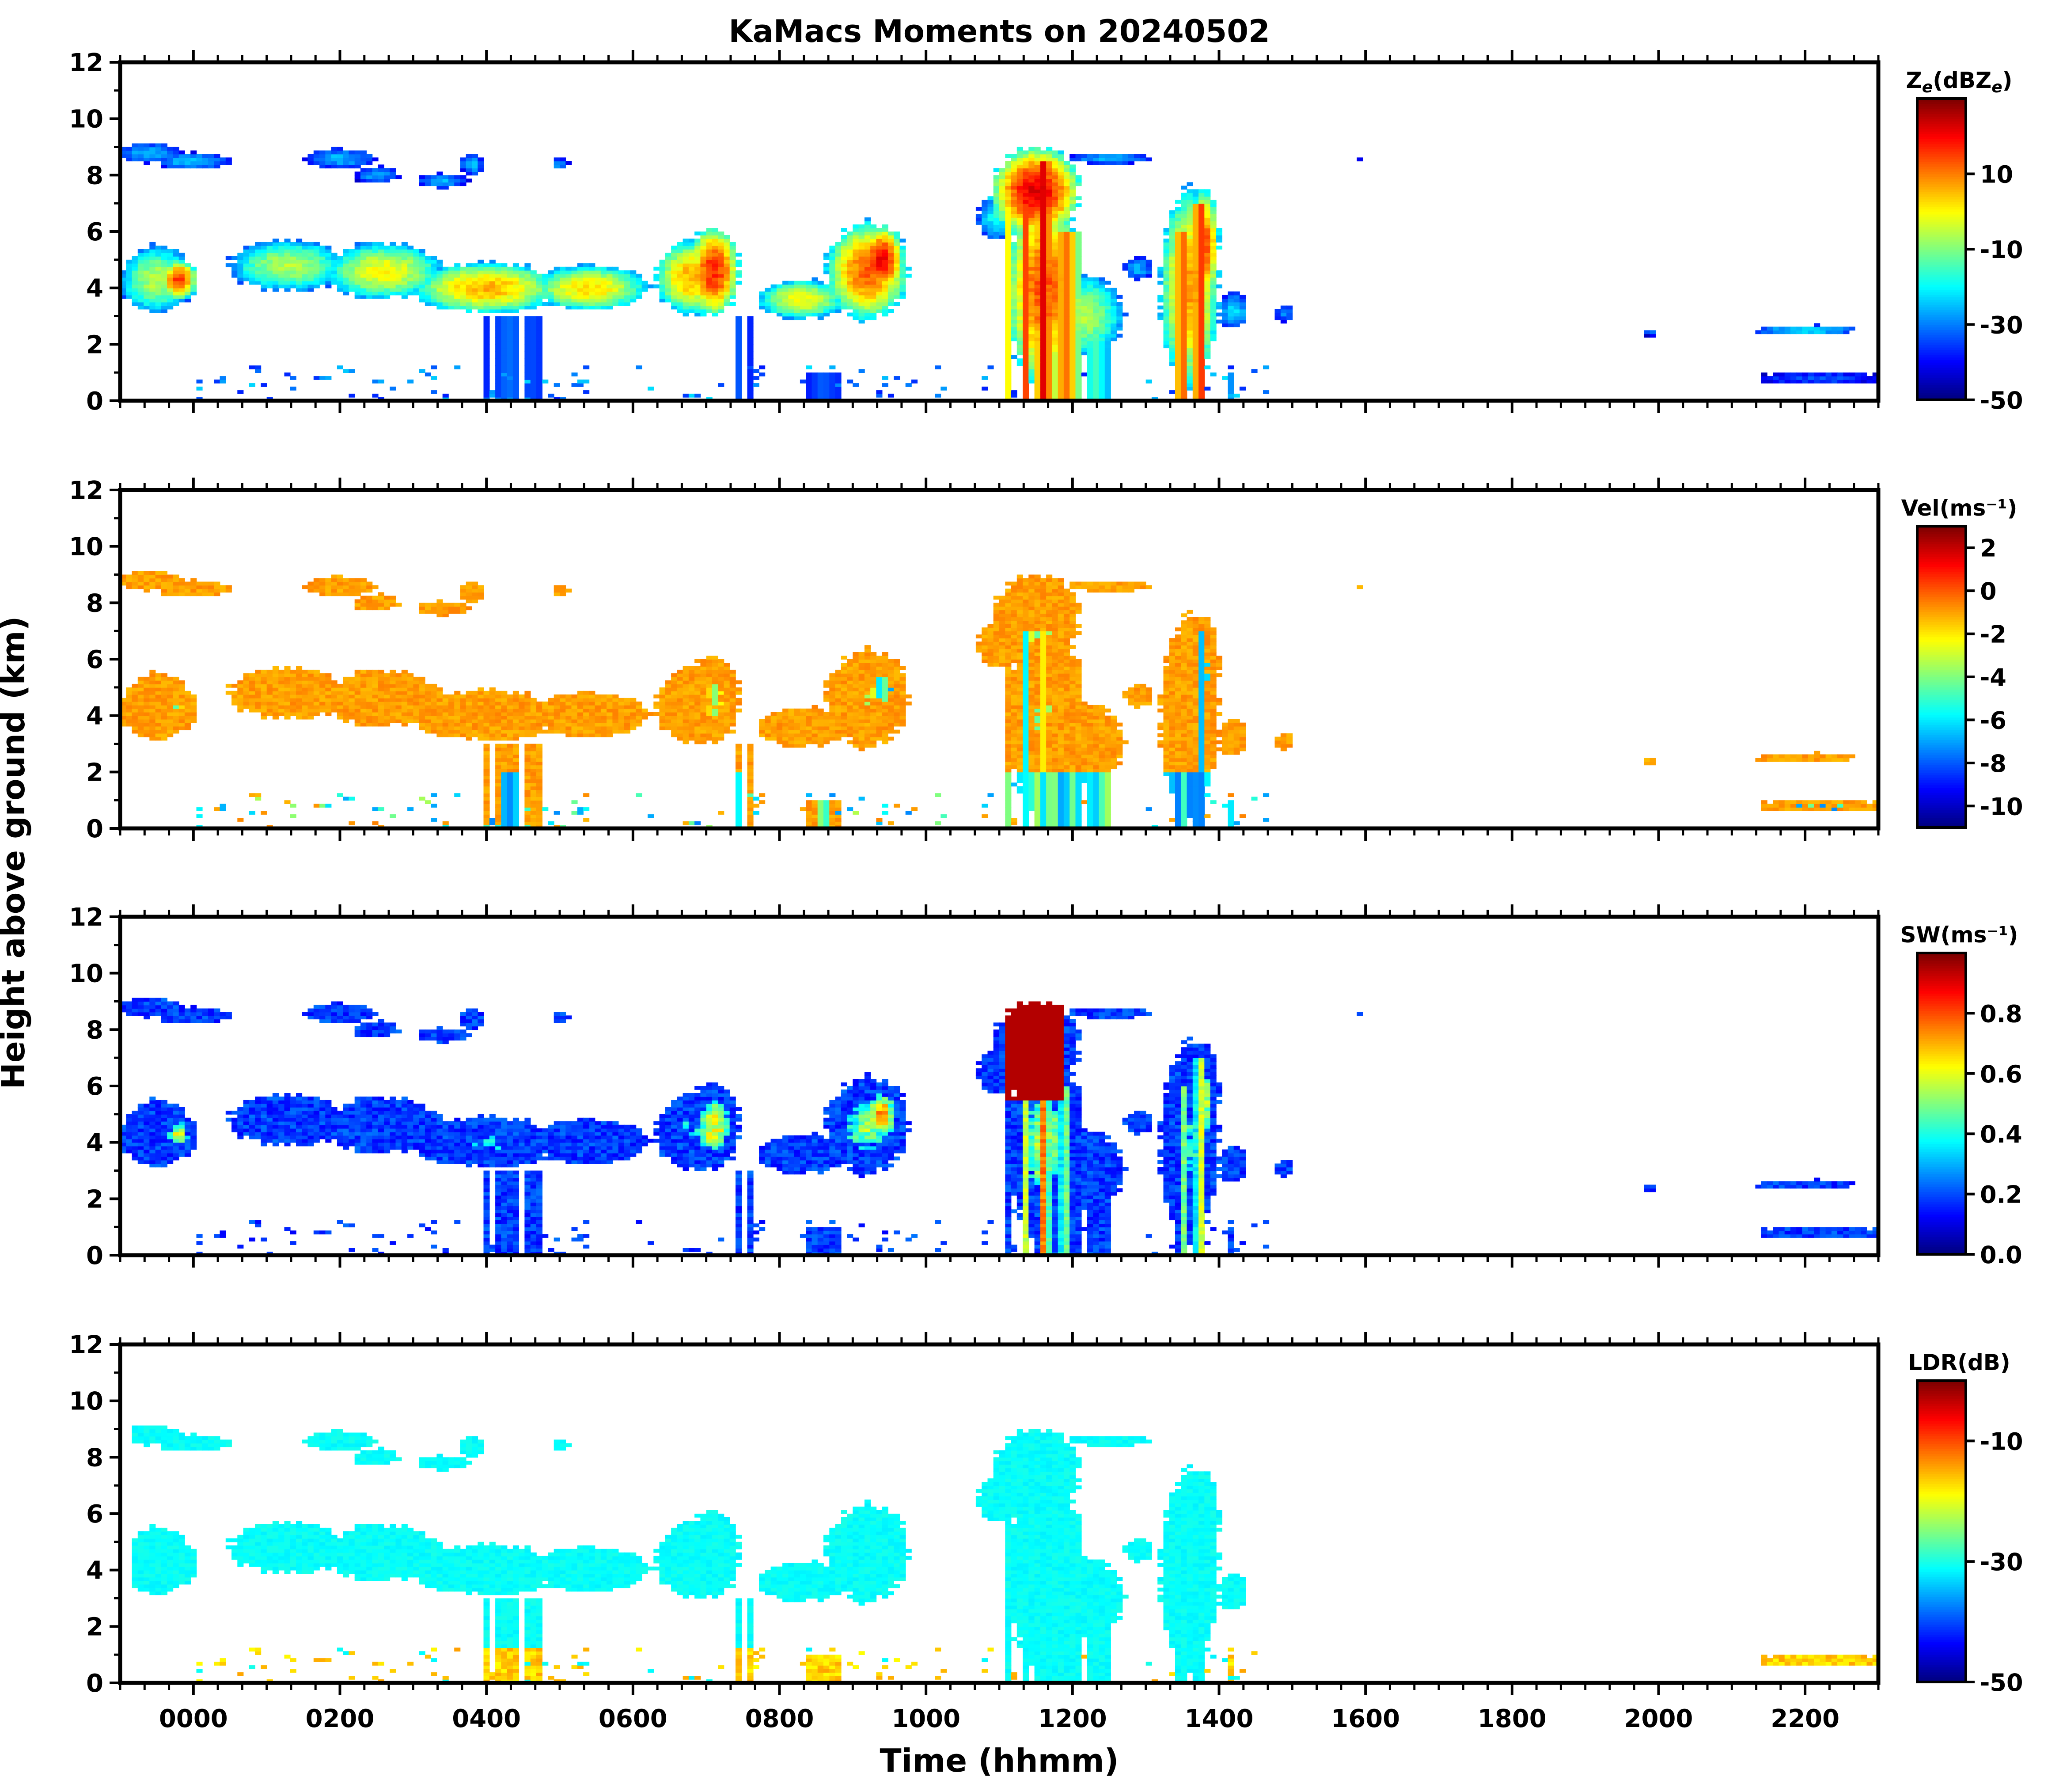 The width and height of the screenshot is (2063, 1792). Describe the element at coordinates (94, 232) in the screenshot. I see `y-tick-label: 6` at that location.